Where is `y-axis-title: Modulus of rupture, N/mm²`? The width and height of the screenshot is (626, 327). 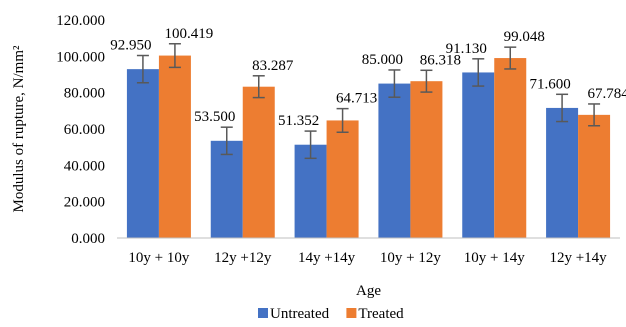 y-axis-title: Modulus of rupture, N/mm² is located at coordinates (19, 128).